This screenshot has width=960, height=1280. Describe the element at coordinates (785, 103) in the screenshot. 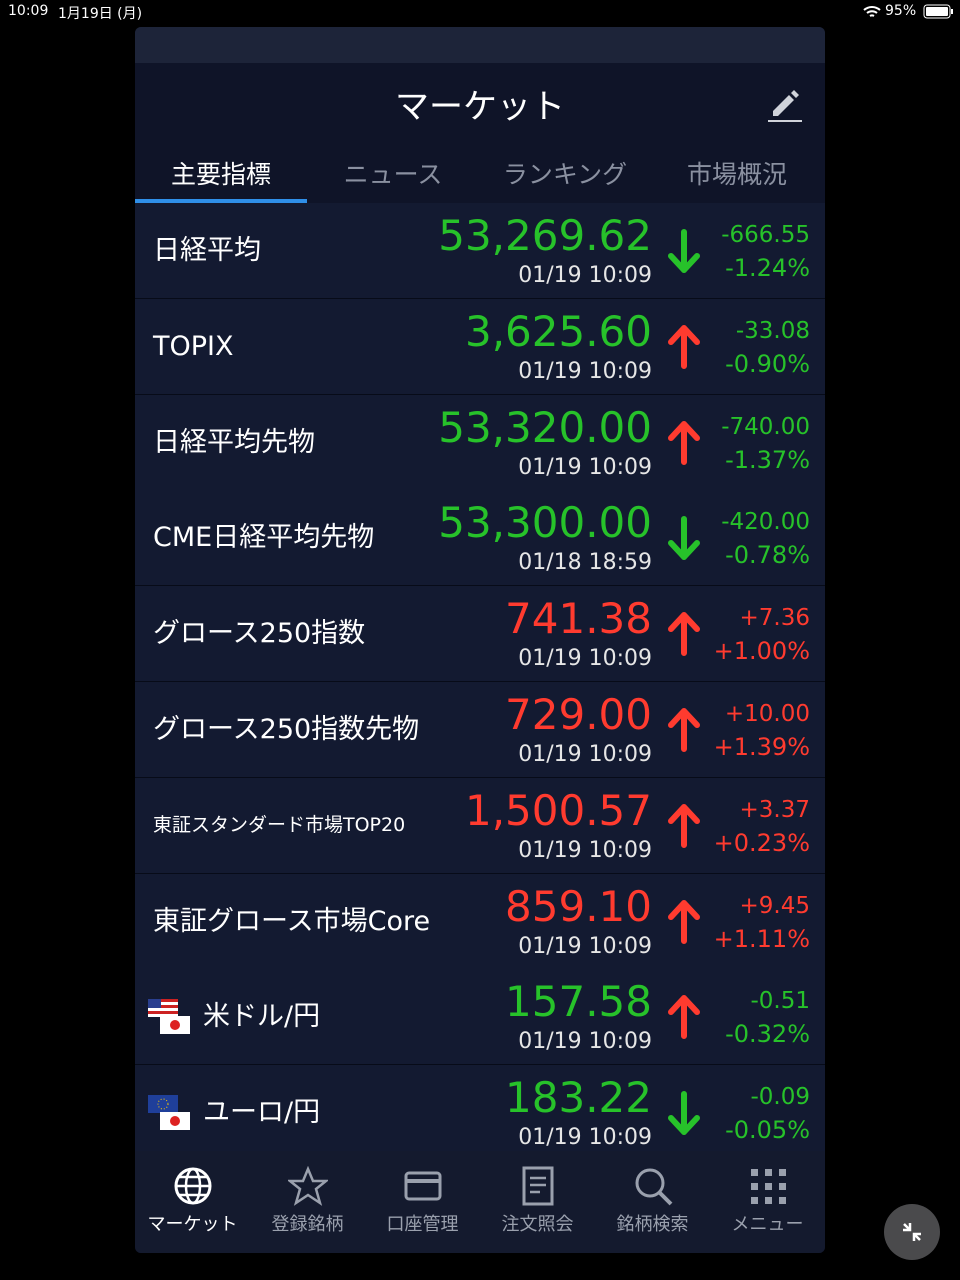

I see `edit-button` at that location.